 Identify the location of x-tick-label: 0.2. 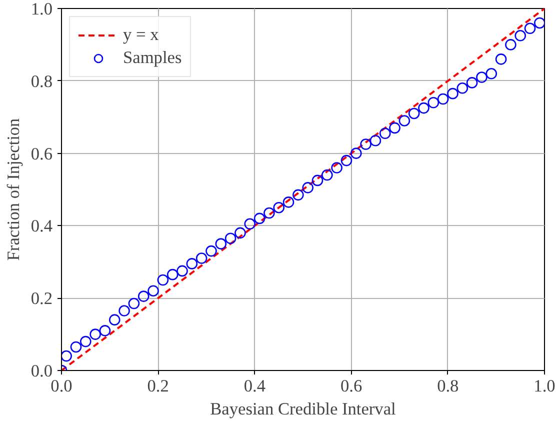
(158, 386).